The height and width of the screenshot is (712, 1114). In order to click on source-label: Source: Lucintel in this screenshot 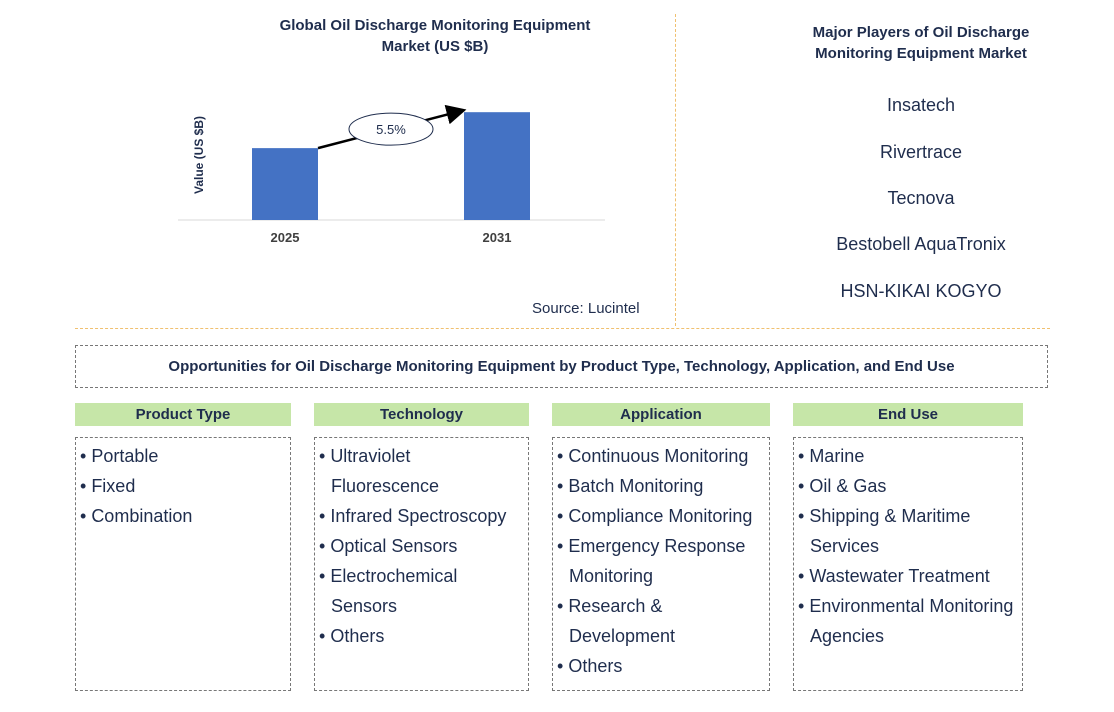, I will do `click(586, 308)`.